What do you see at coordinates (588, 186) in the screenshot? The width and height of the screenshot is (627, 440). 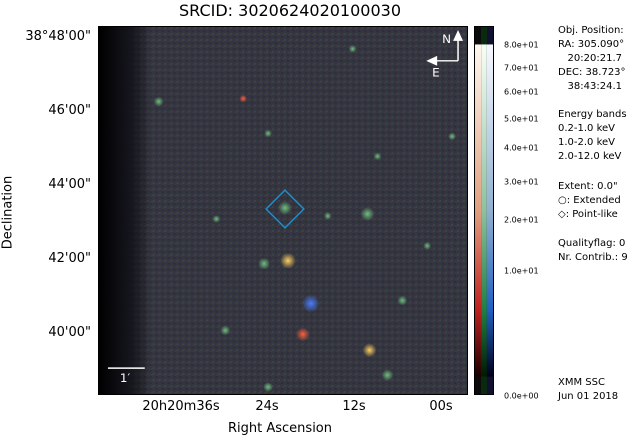 I see `info-extent: Extent: 0.0"` at bounding box center [588, 186].